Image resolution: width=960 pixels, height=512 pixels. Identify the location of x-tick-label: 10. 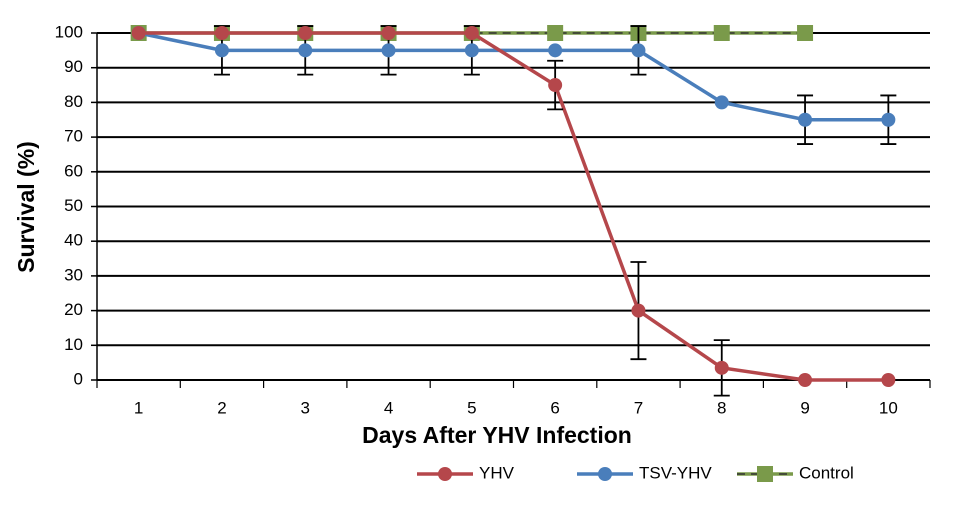
(888, 407).